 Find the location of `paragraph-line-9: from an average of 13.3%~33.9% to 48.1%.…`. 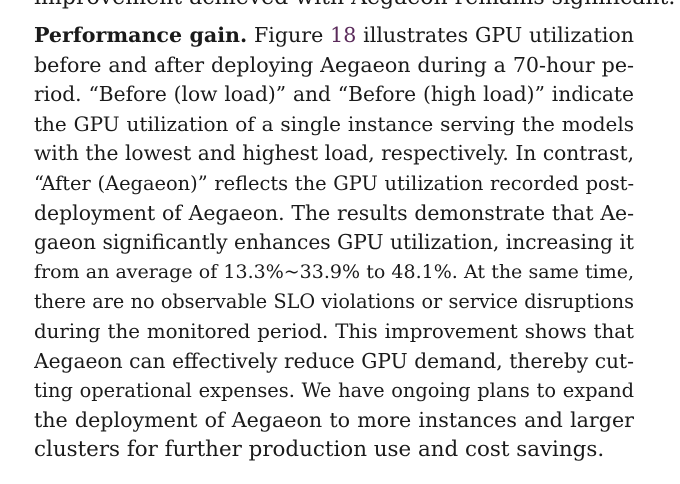

paragraph-line-9: from an average of 13.3%~33.9% to 48.1%.… is located at coordinates (334, 271).